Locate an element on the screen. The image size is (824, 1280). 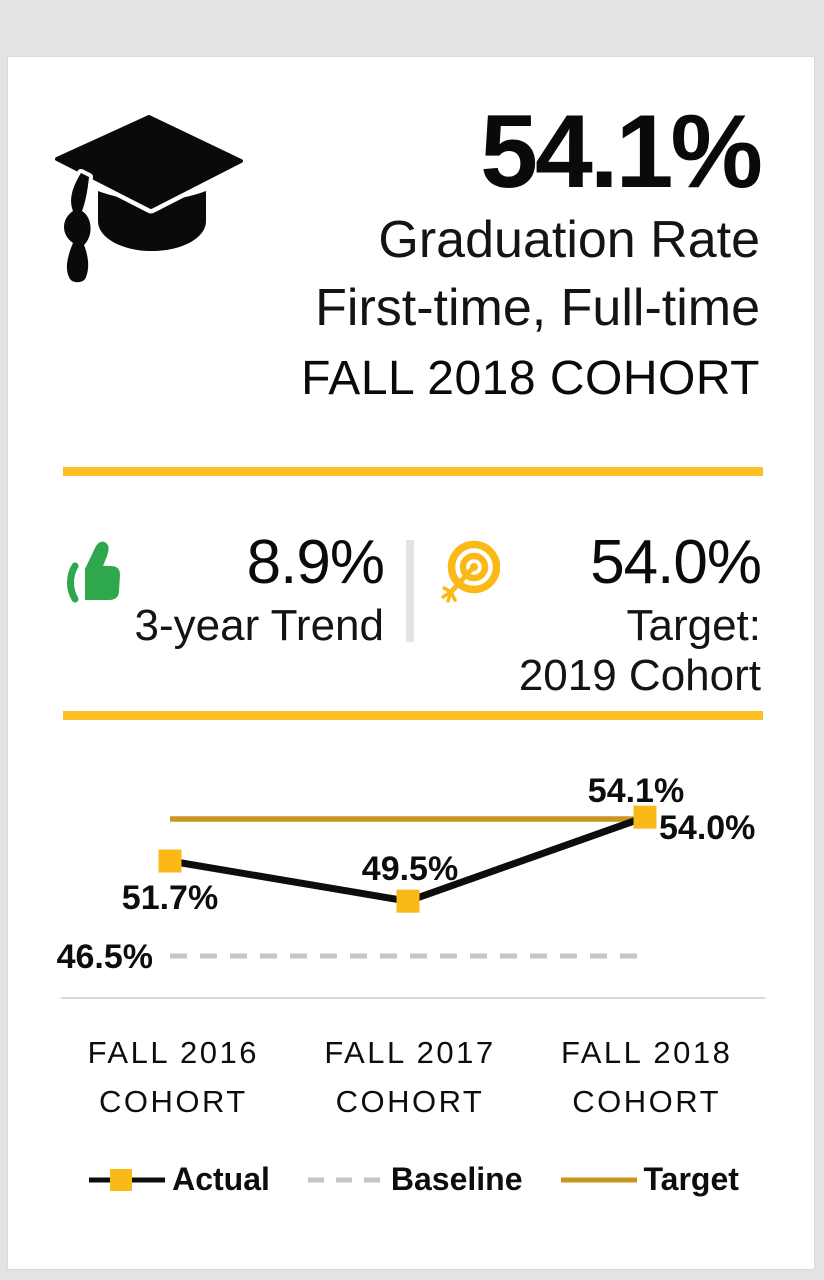
legend-swatch-target is located at coordinates (598, 1179).